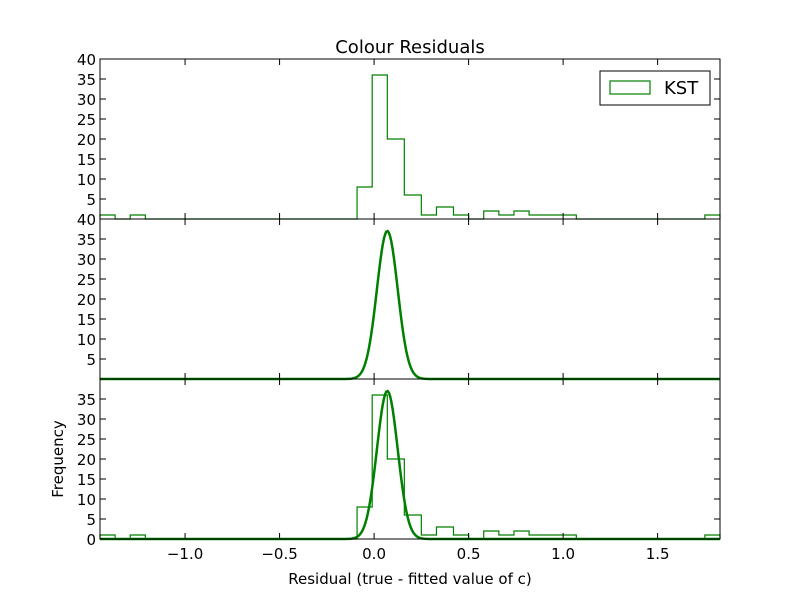 This screenshot has width=800, height=600. What do you see at coordinates (681, 88) in the screenshot?
I see `legend-label: KST` at bounding box center [681, 88].